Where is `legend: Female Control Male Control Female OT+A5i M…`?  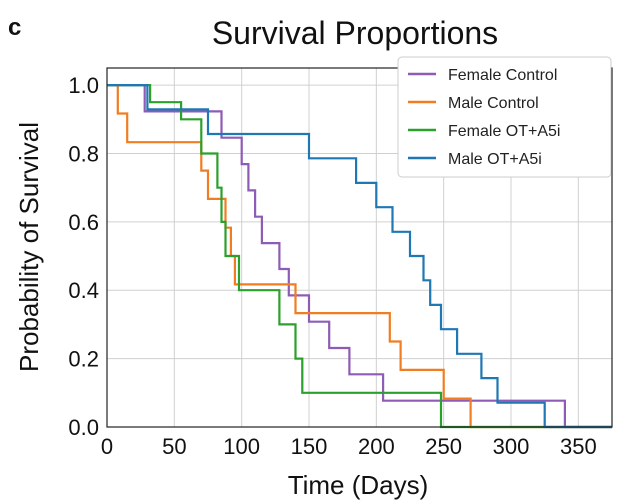 legend: Female Control Male Control Female OT+A5i M… is located at coordinates (504, 117).